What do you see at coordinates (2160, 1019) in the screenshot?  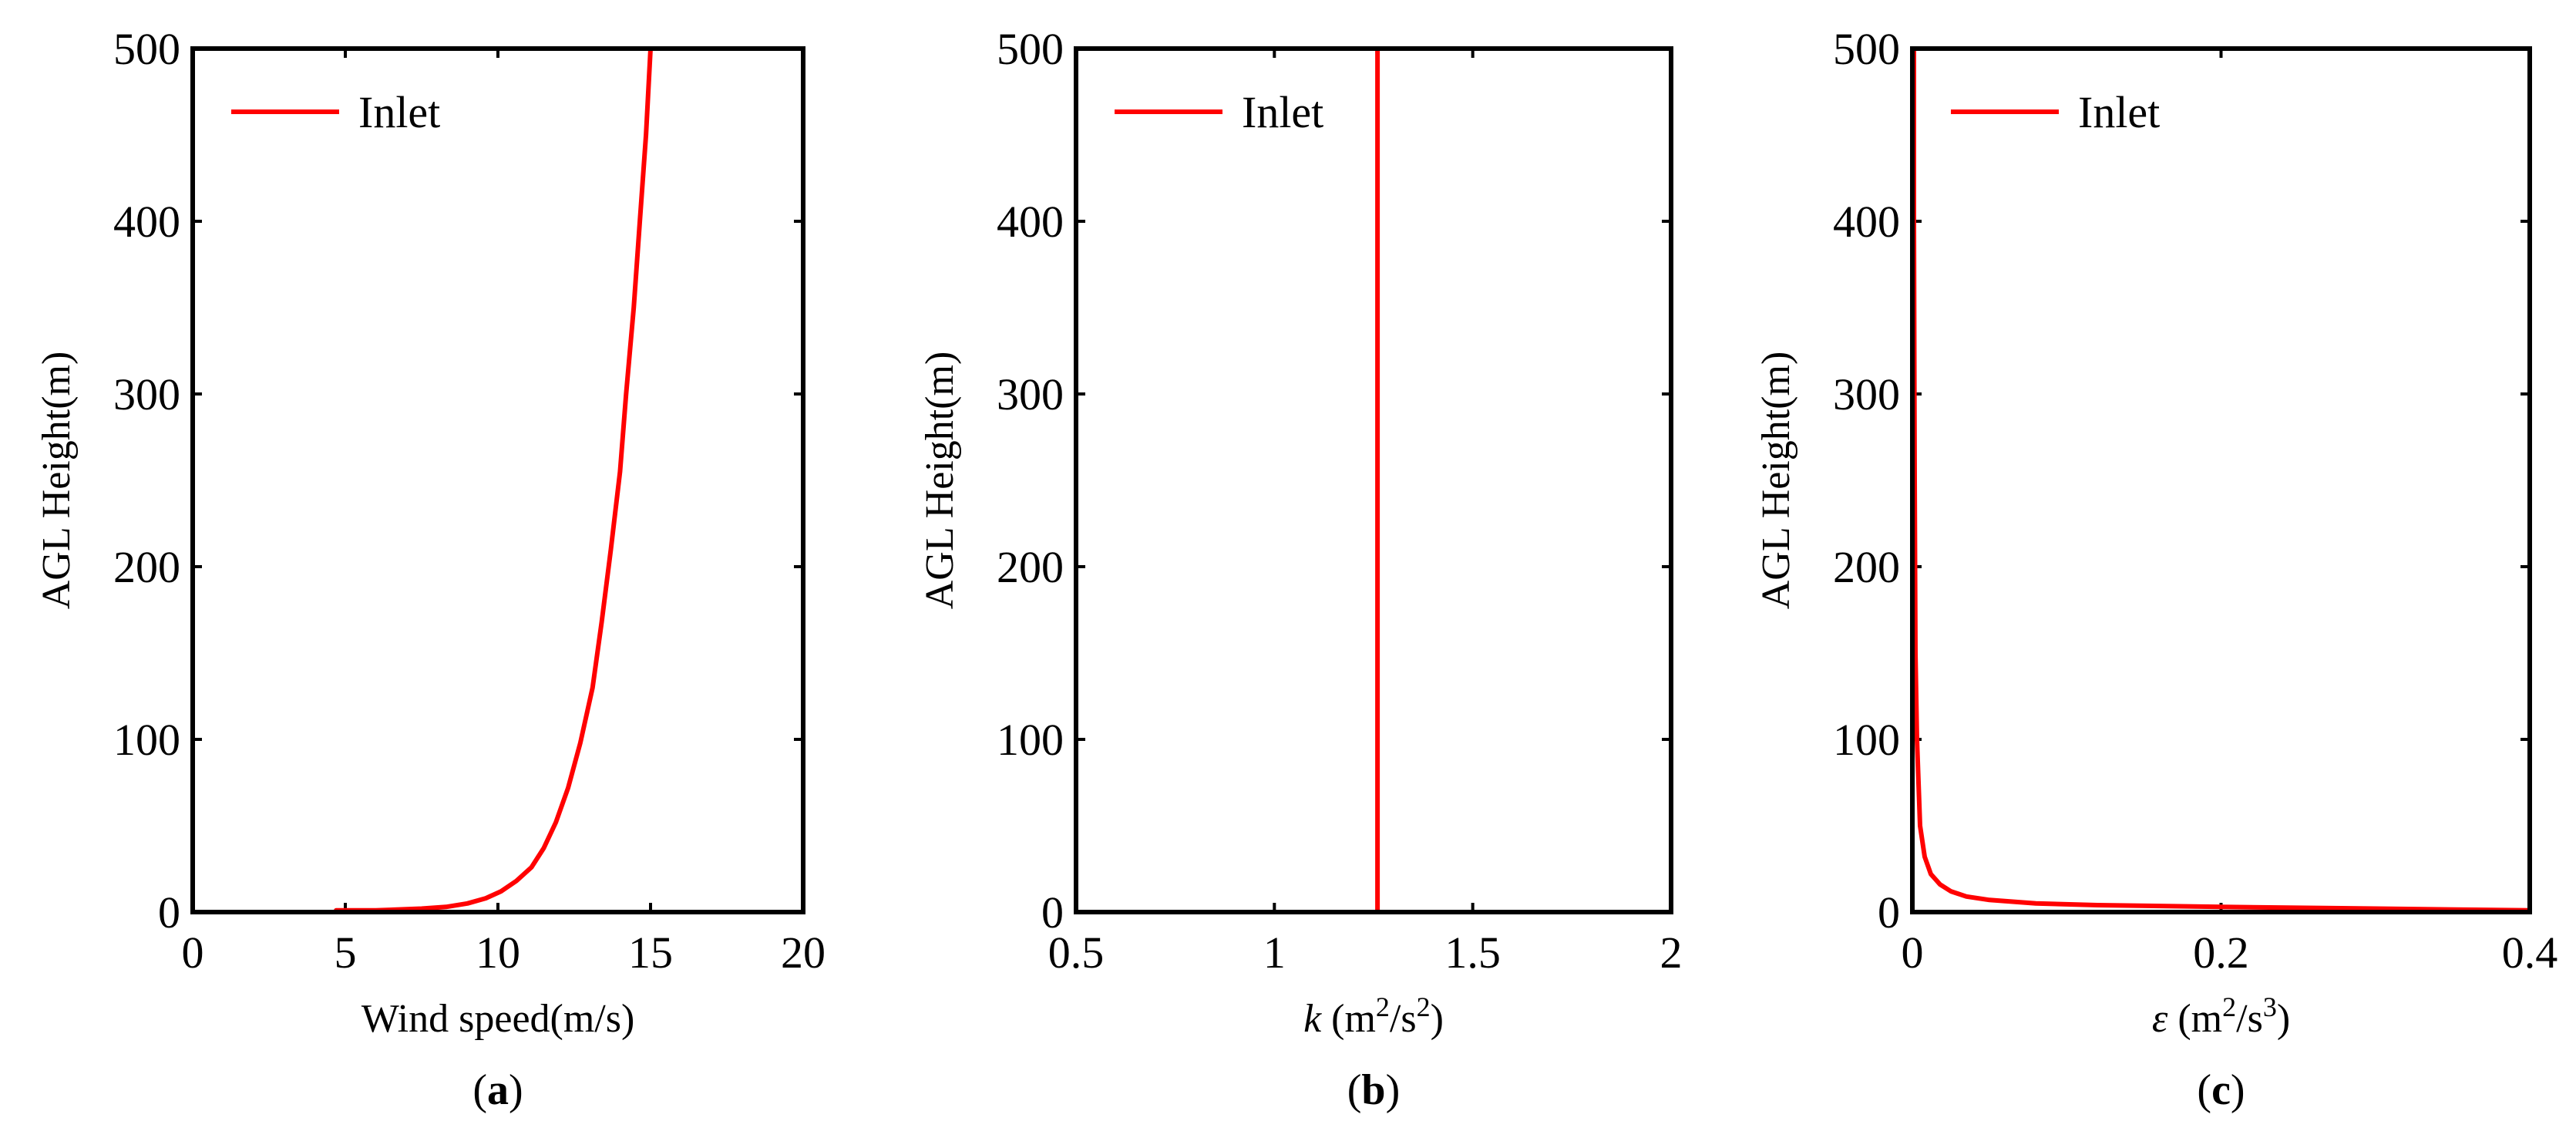 I see `x-axis-title-part: ε` at bounding box center [2160, 1019].